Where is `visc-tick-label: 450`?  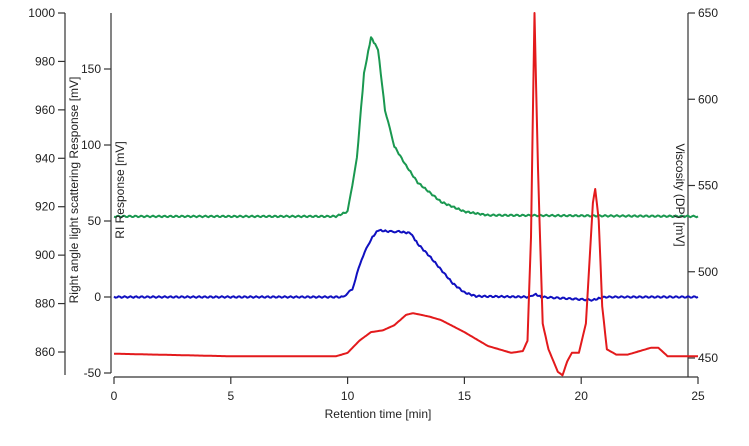 visc-tick-label: 450 is located at coordinates (708, 358).